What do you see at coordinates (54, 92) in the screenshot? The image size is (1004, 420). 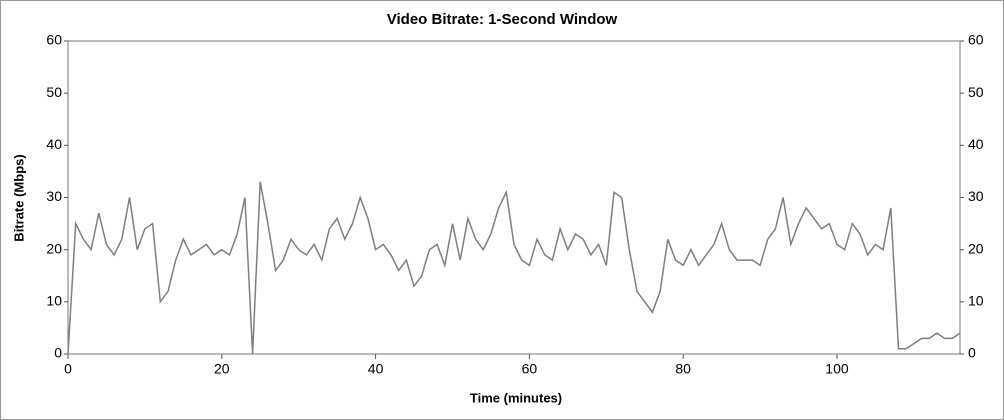 I see `y-tick-label: 50` at bounding box center [54, 92].